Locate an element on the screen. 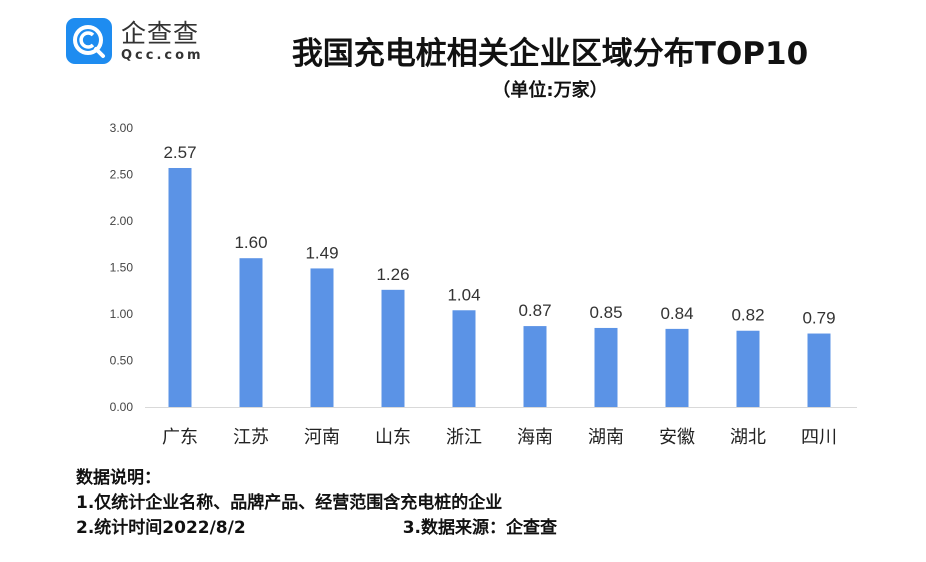 This screenshot has width=926, height=562. qcc-logo: 企查查 Qcc.com is located at coordinates (135, 41).